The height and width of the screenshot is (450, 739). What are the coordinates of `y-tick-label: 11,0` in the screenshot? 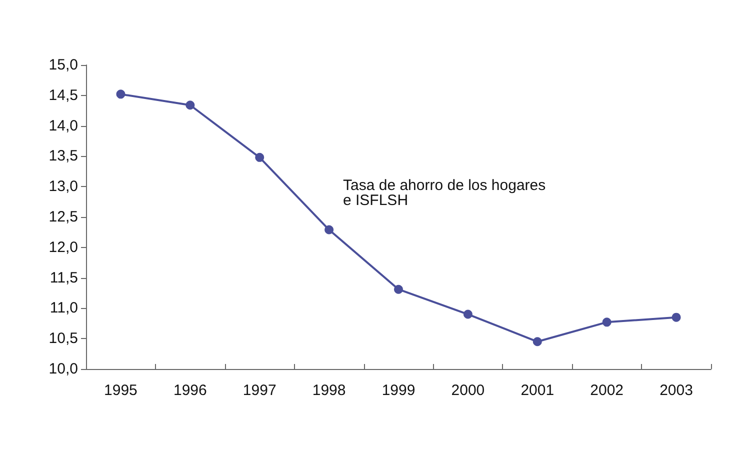 It's located at (64, 308).